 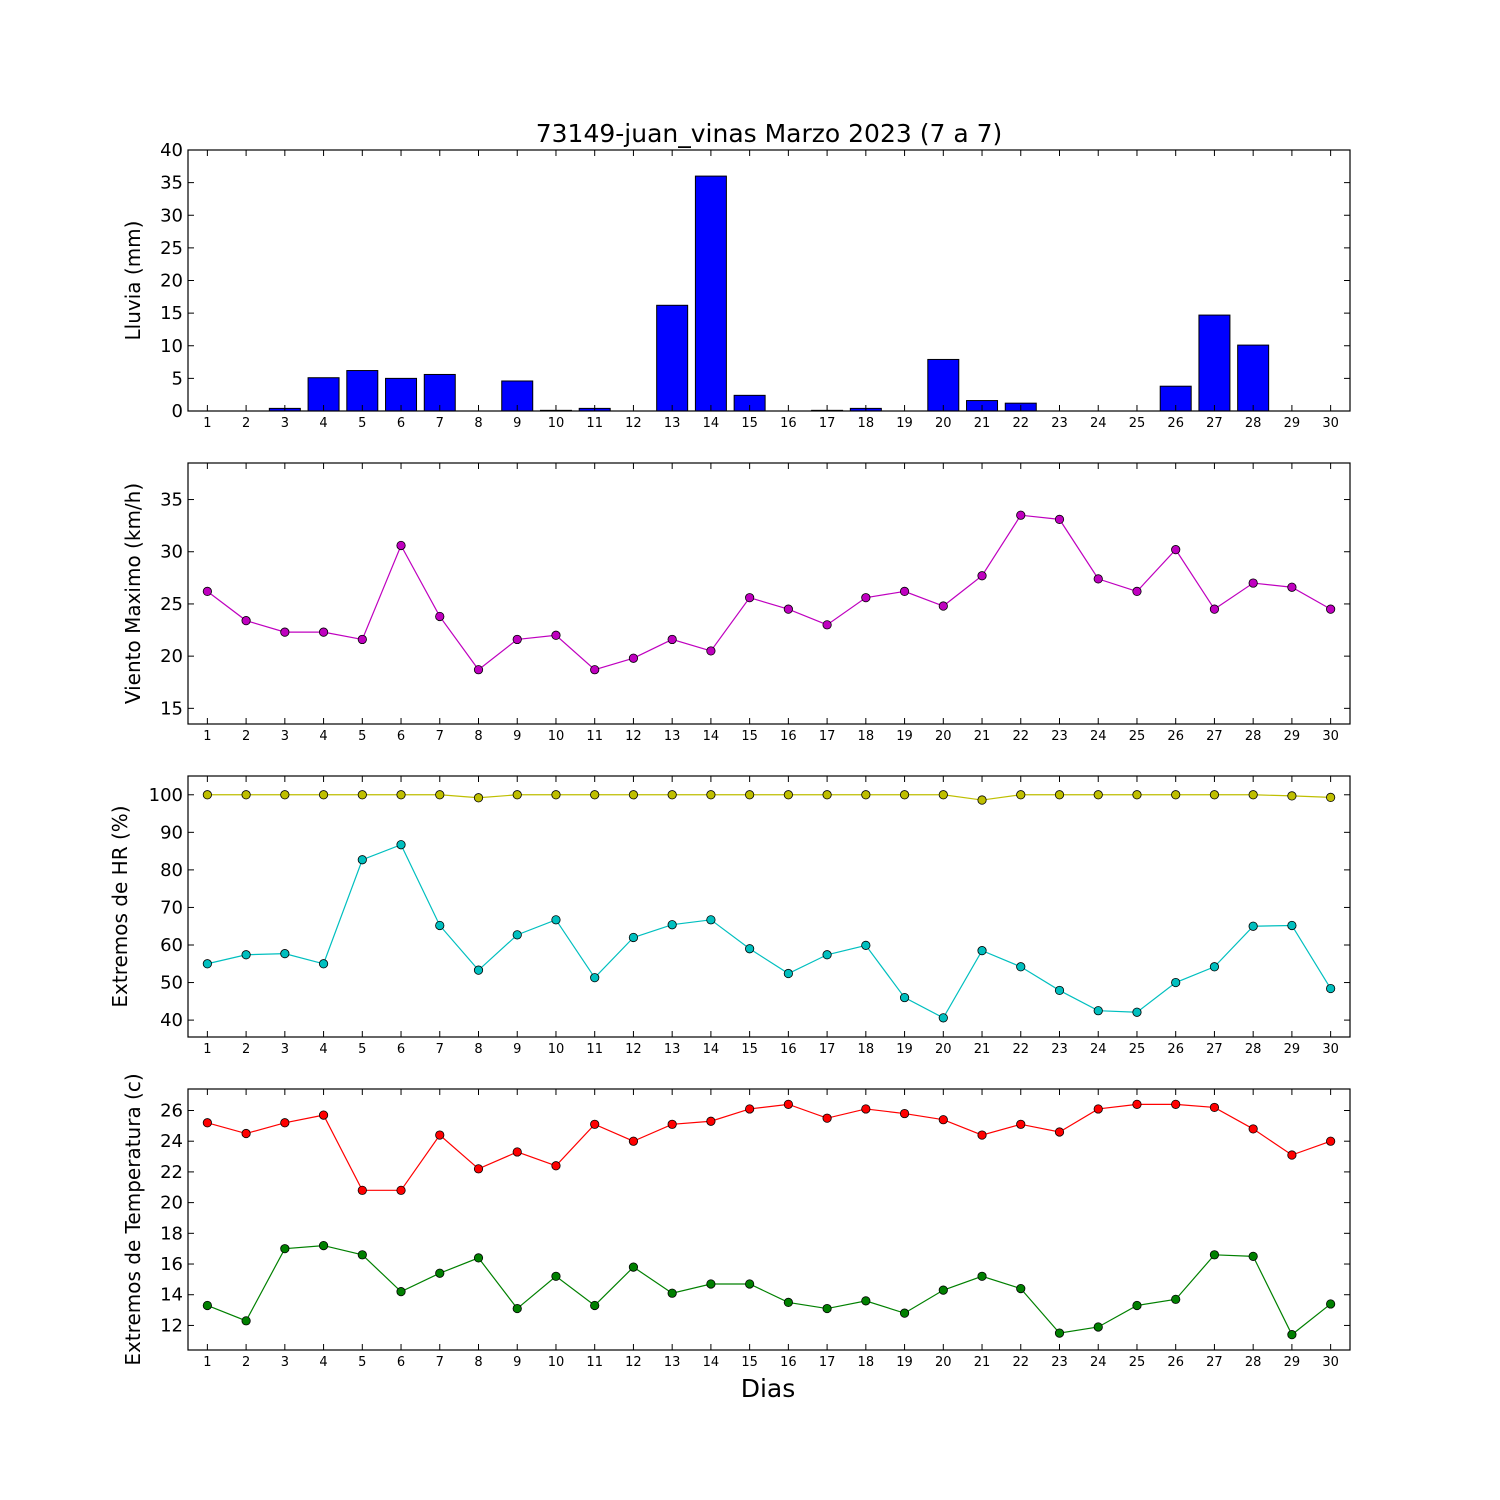 I want to click on y-tick-label: 22, so click(x=171, y=1172).